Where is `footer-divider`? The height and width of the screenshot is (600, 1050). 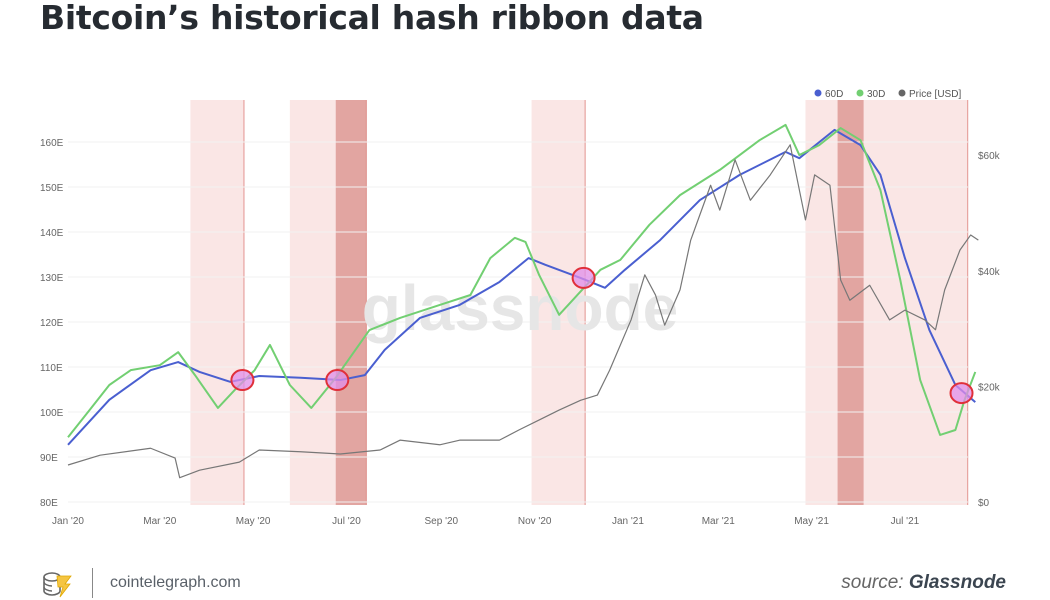
footer-divider is located at coordinates (92, 583).